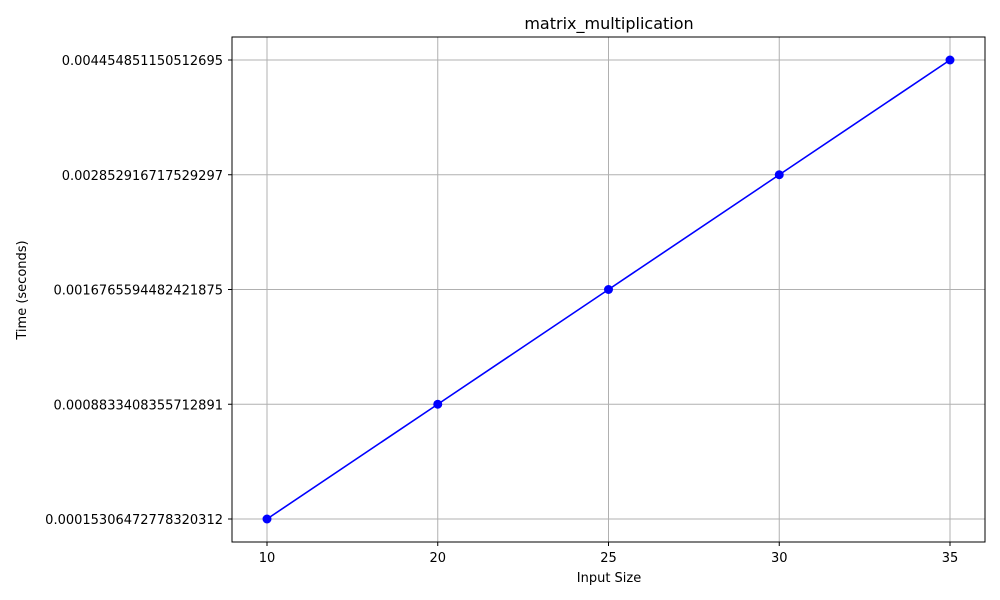 The height and width of the screenshot is (600, 1000). I want to click on x-axis: 10 20 25 30 35, so click(609, 554).